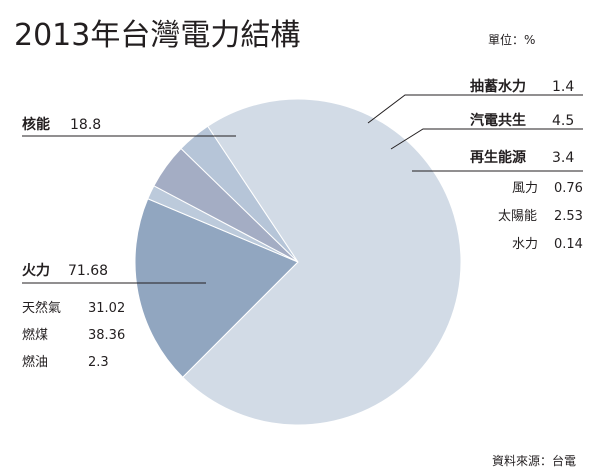 The image size is (610, 471). What do you see at coordinates (498, 120) in the screenshot?
I see `cogen-name: 汽電共生` at bounding box center [498, 120].